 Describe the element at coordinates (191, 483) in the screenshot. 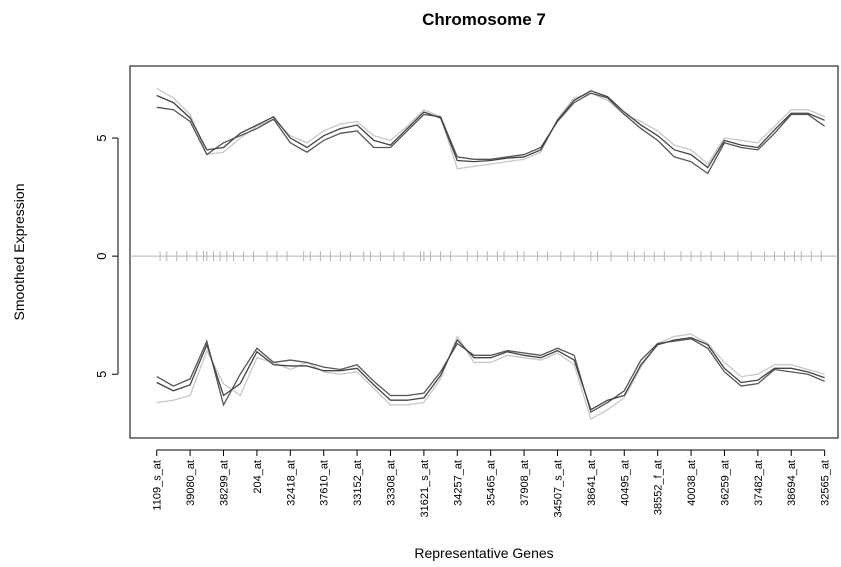

I see `x-tick-label: 39080_at` at that location.